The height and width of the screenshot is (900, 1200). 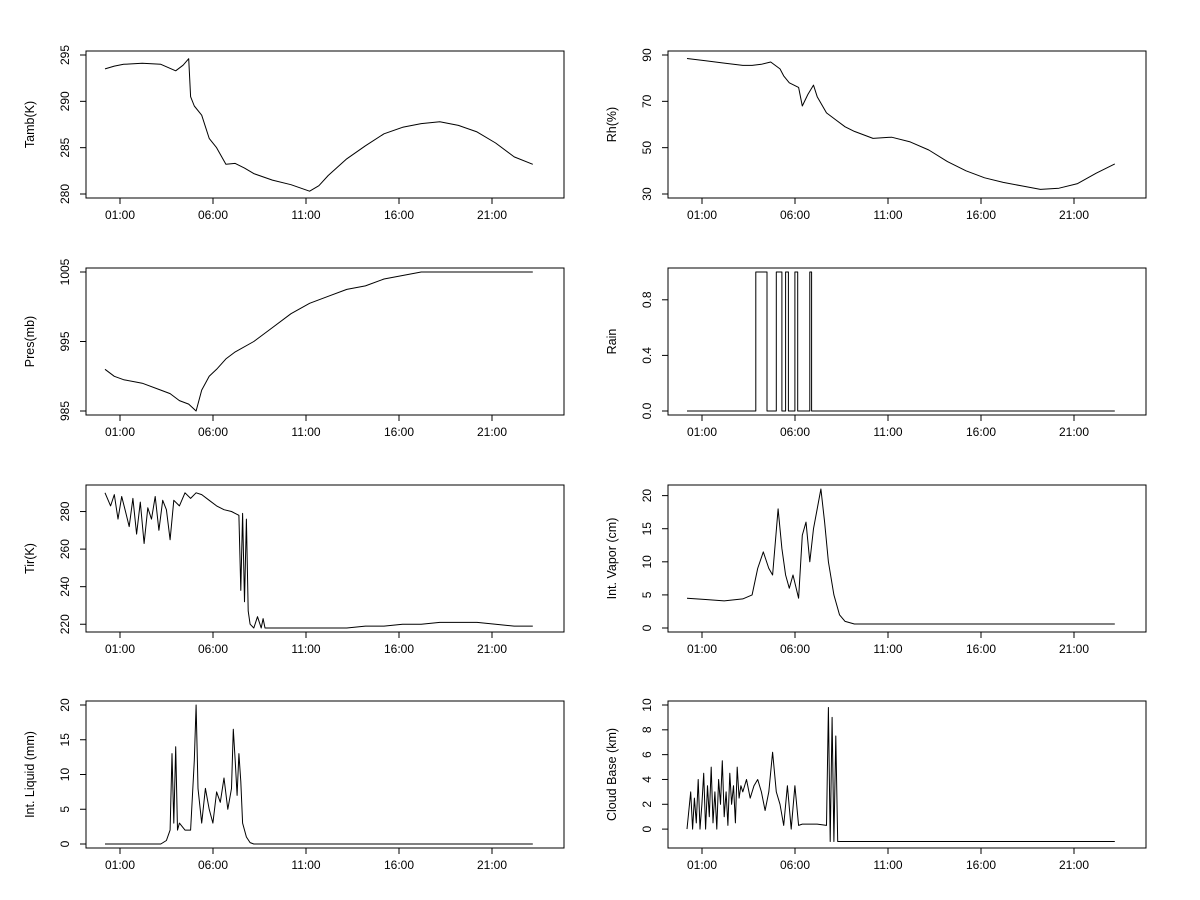 I want to click on y-axis-label: Tir(K), so click(x=30, y=558).